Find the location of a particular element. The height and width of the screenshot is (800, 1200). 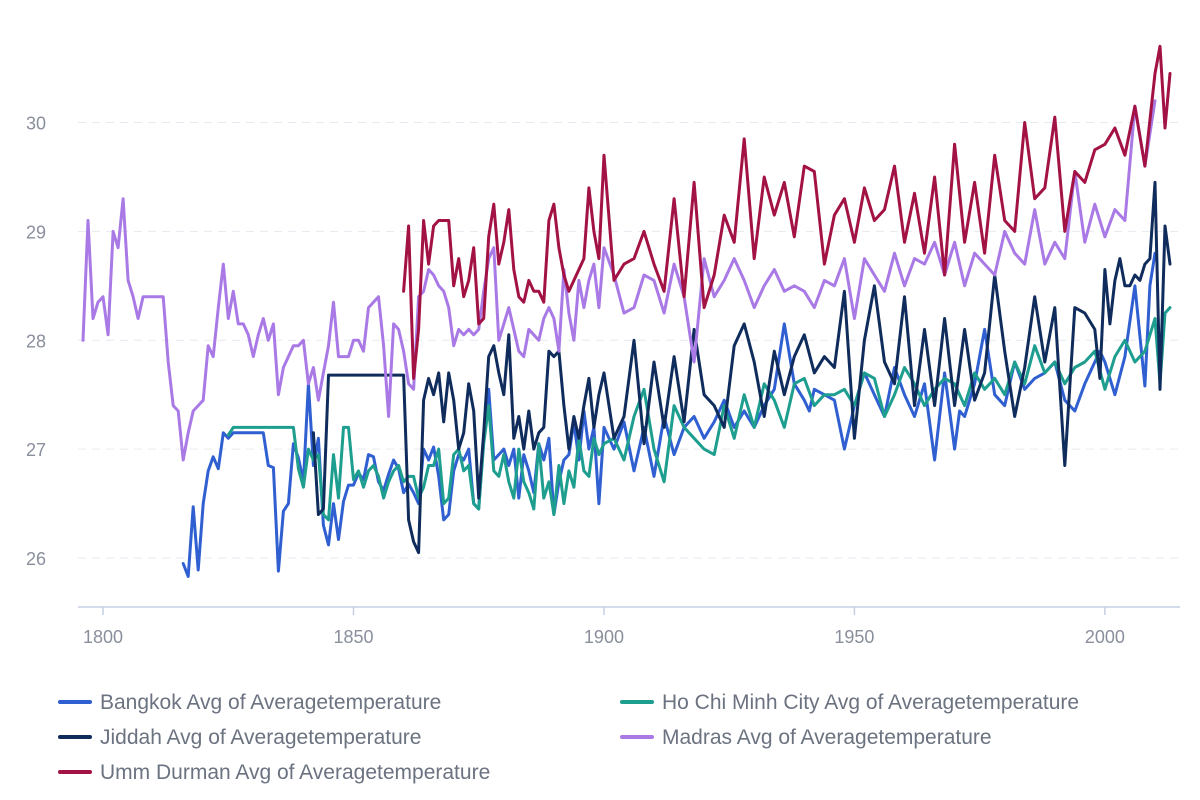

x-tick-label: 1800 is located at coordinates (103, 637).